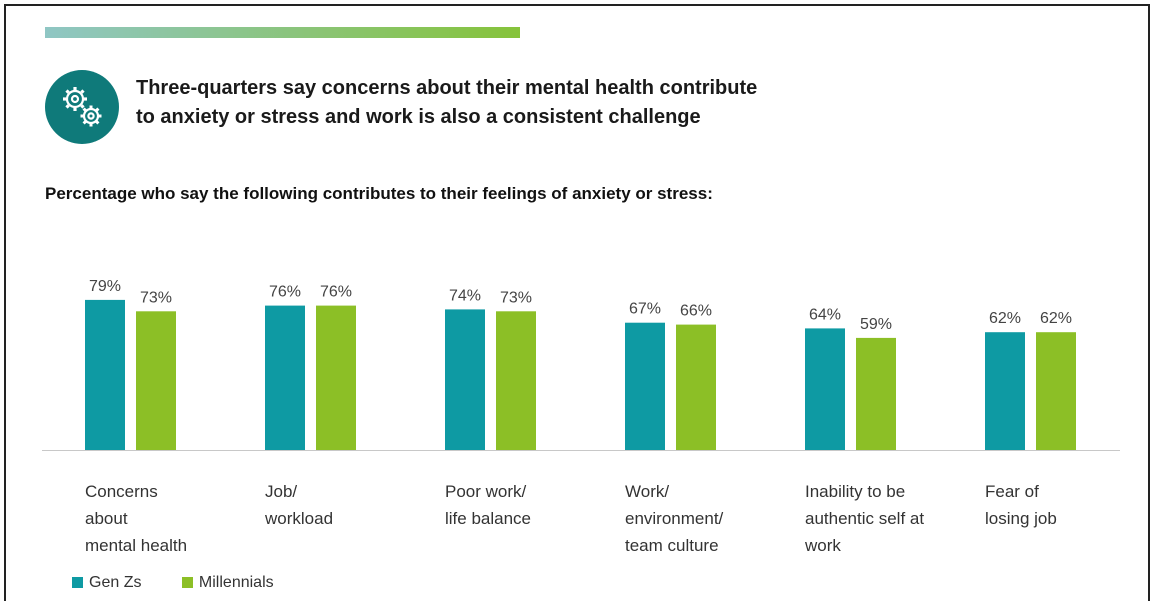 This screenshot has width=1156, height=605. I want to click on legend-swatch-gen-zs, so click(77, 582).